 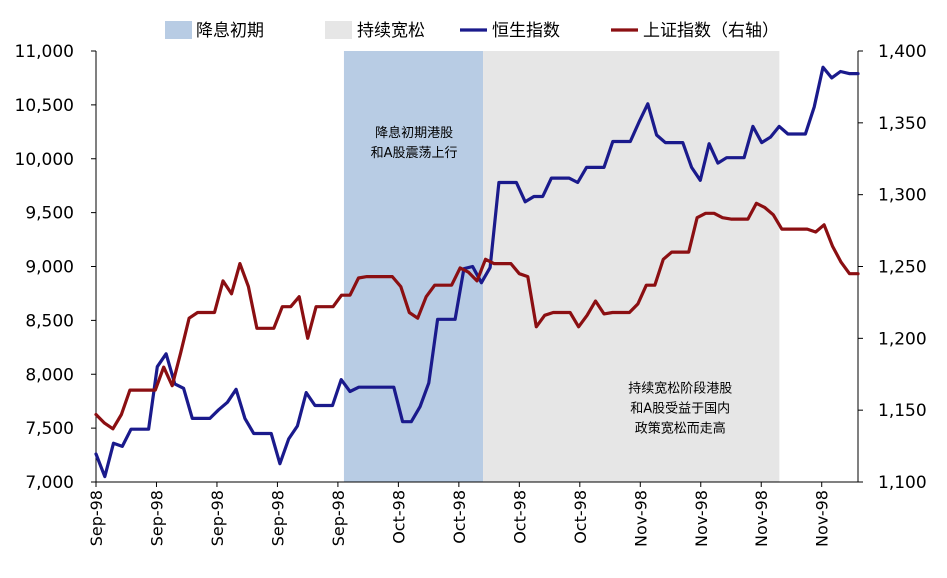 What do you see at coordinates (44, 106) in the screenshot?
I see `y-left-tick-label: 10,500` at bounding box center [44, 106].